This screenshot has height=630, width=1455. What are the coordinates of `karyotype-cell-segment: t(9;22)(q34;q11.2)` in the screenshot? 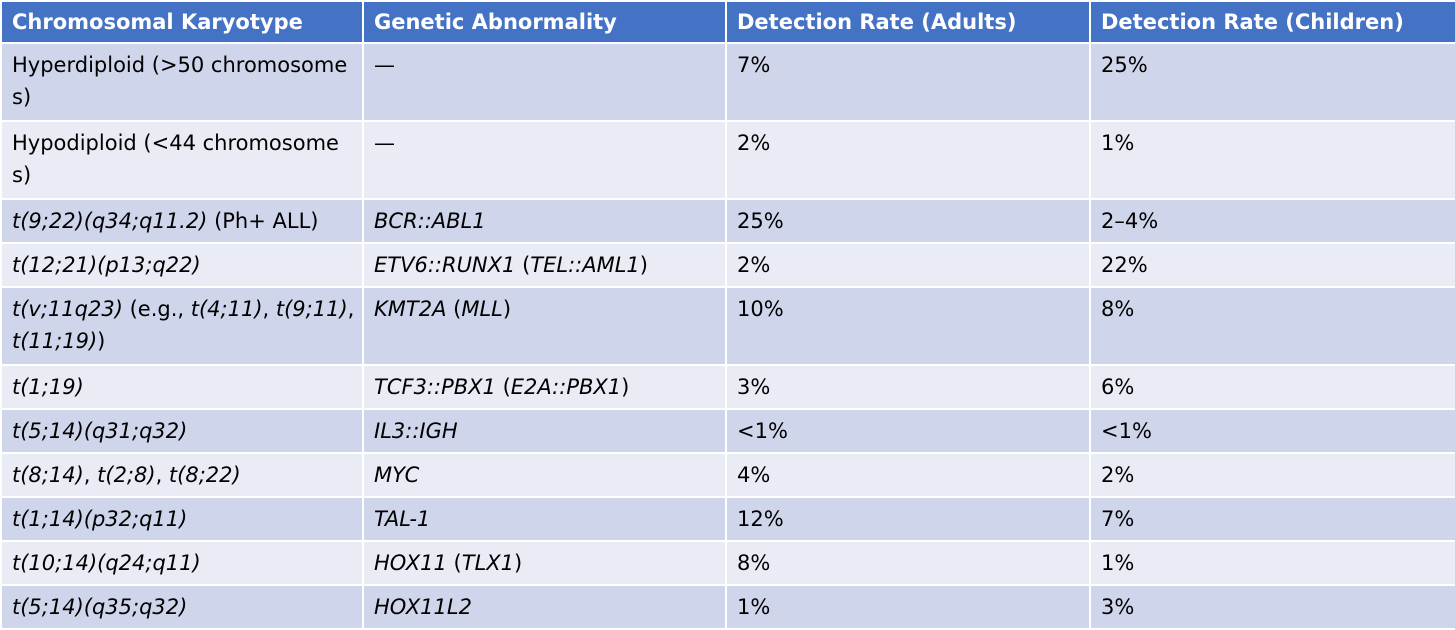 It's located at (110, 221).